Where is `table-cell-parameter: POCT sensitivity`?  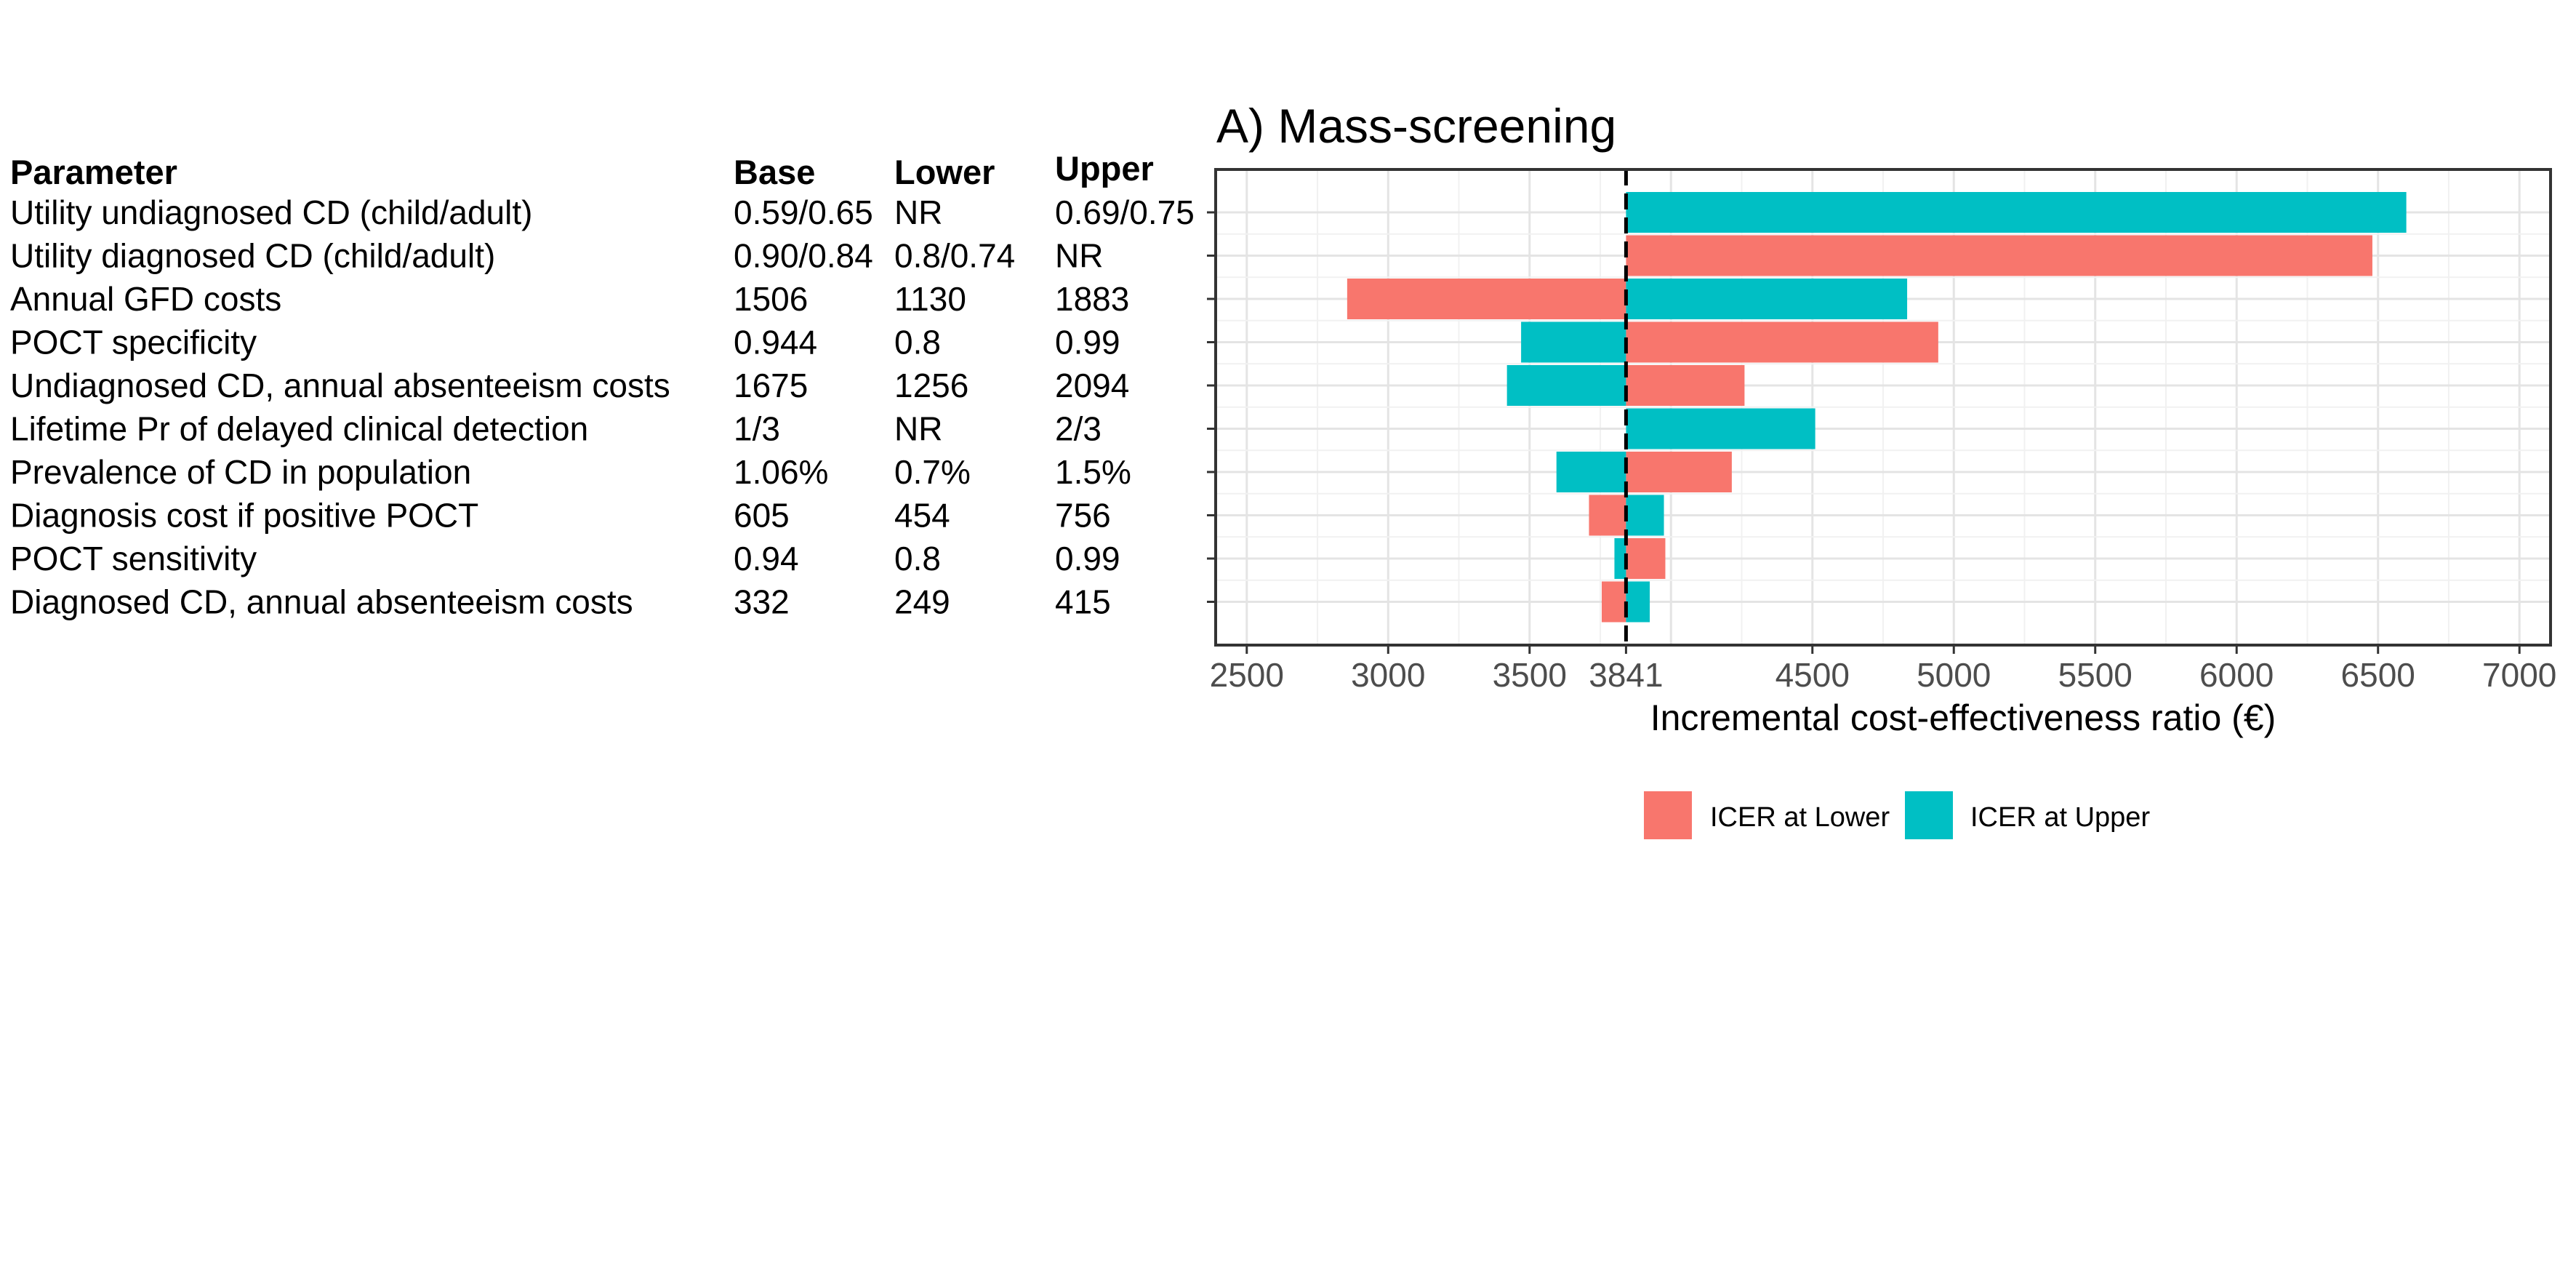 table-cell-parameter: POCT sensitivity is located at coordinates (133, 558).